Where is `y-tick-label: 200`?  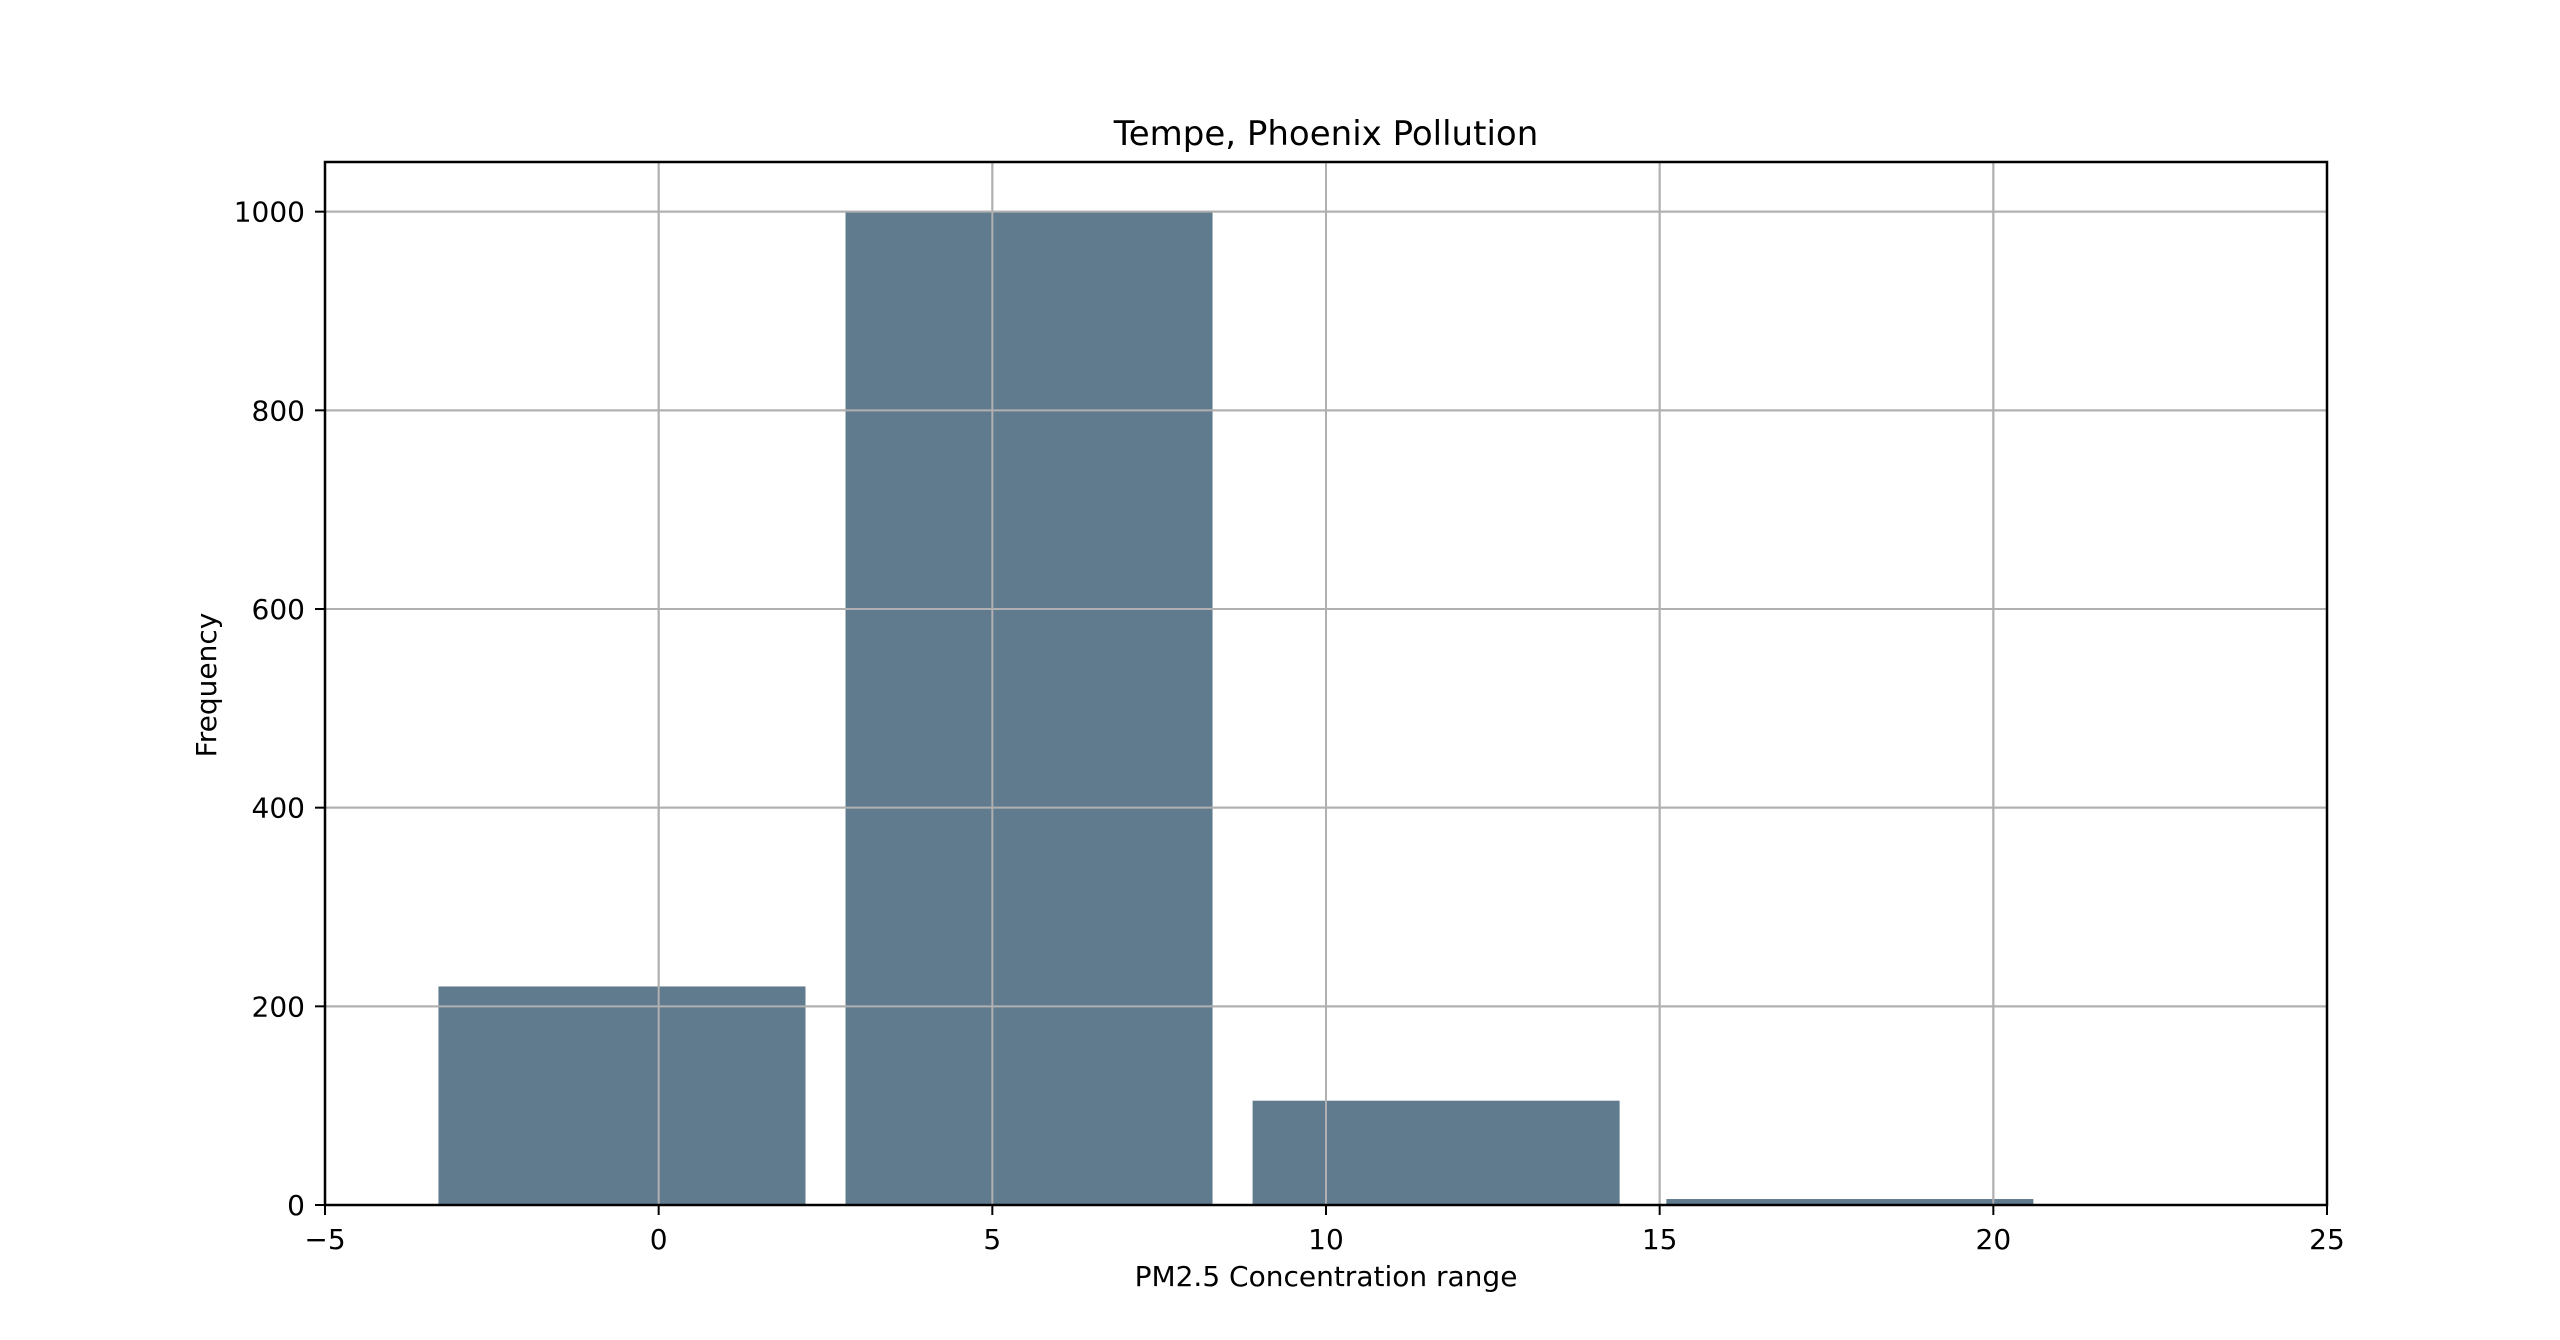 y-tick-label: 200 is located at coordinates (278, 1006).